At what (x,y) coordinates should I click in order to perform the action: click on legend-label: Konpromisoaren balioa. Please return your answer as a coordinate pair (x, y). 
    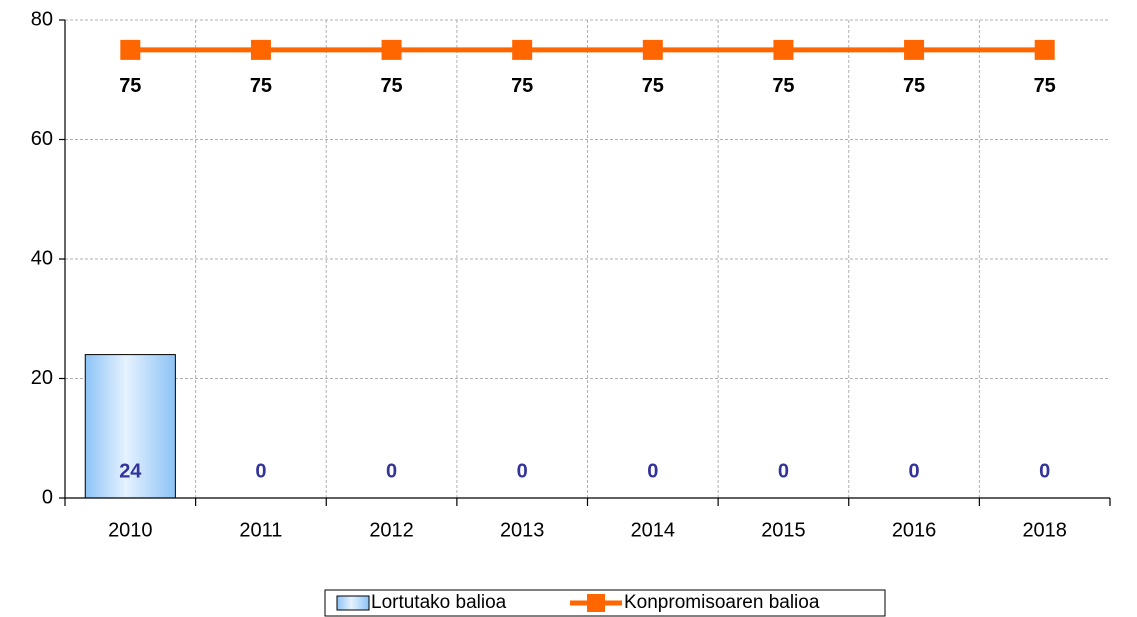
    Looking at the image, I should click on (722, 602).